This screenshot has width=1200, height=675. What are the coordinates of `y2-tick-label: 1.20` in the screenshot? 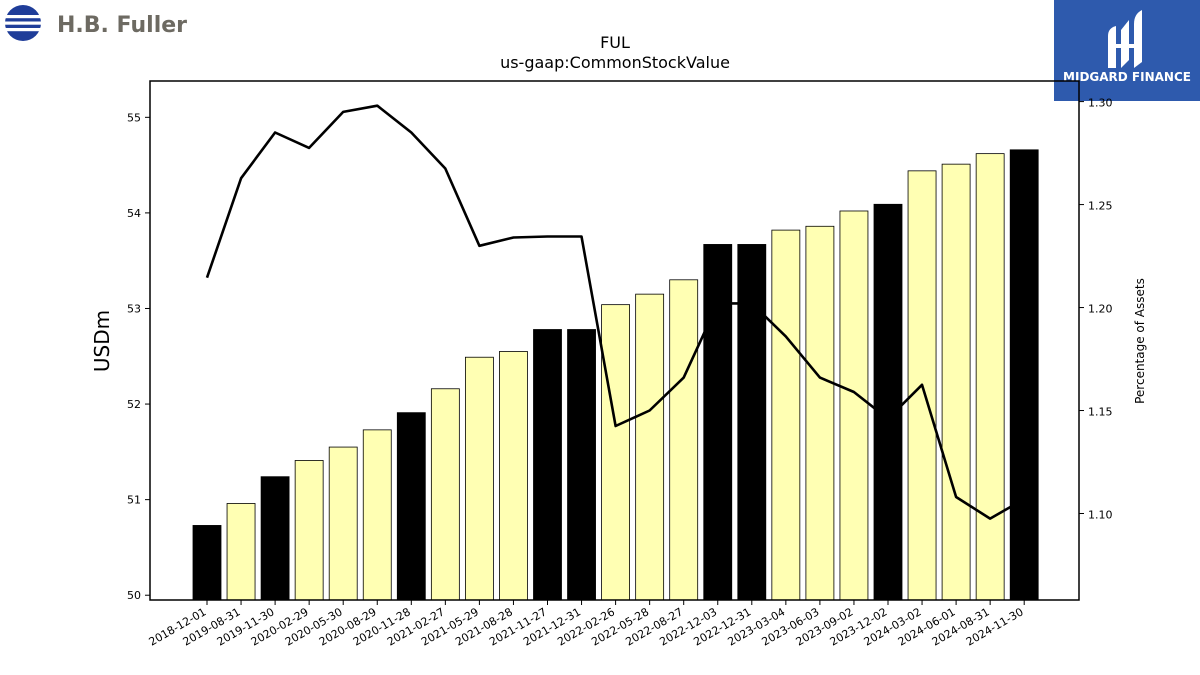 It's located at (1100, 309).